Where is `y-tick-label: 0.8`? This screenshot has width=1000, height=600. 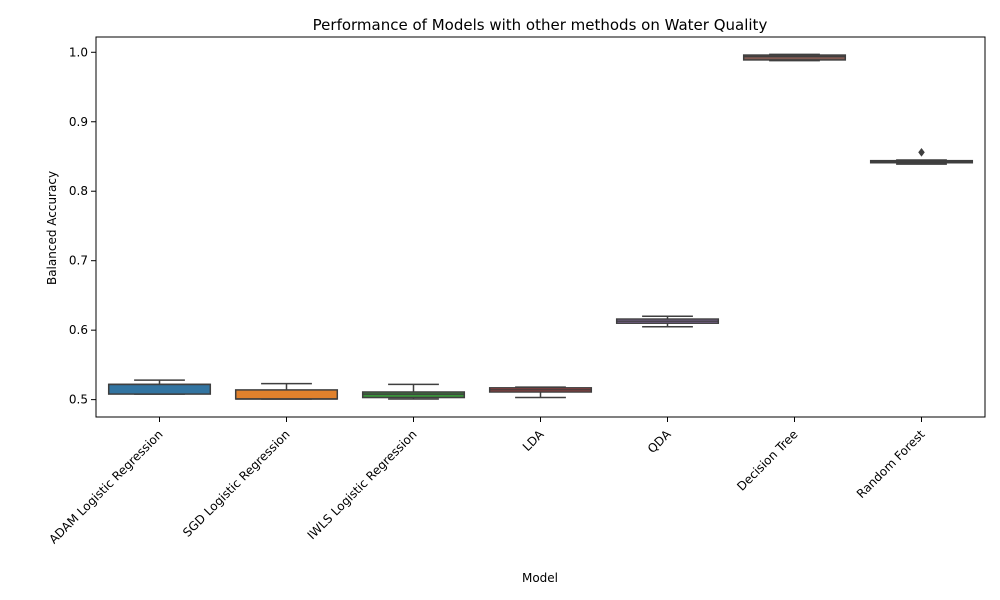
y-tick-label: 0.8 is located at coordinates (78, 191).